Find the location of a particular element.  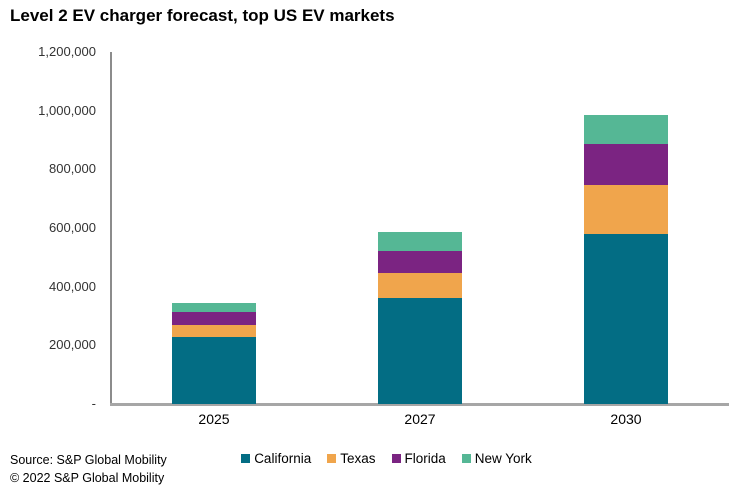

bar-segment-2030-new-york is located at coordinates (626, 130).